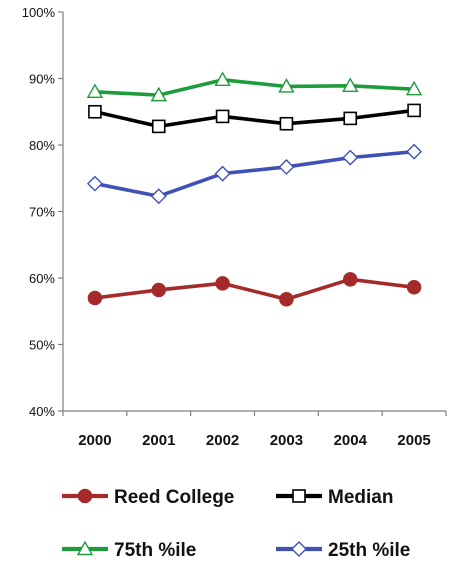 The width and height of the screenshot is (459, 569). Describe the element at coordinates (39, 12) in the screenshot. I see `y-tick-label: 100%` at that location.